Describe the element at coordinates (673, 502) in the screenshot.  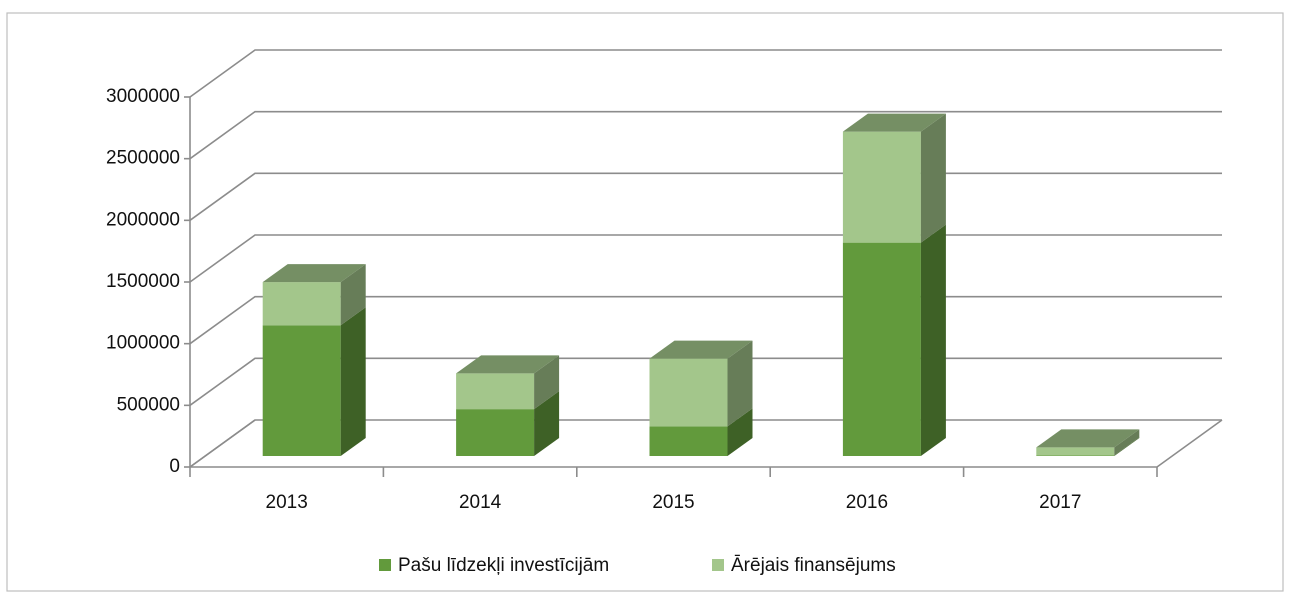
I see `x-tick-label: 2015` at that location.